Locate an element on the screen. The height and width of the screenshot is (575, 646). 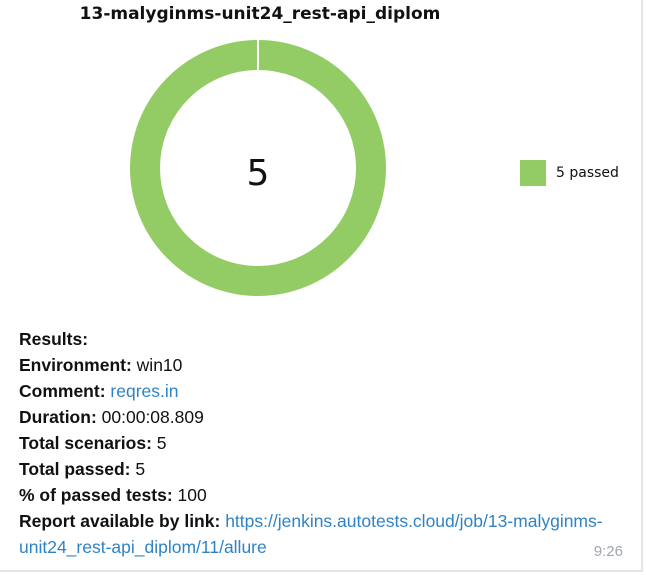
comment-link: reqres.in is located at coordinates (144, 391).